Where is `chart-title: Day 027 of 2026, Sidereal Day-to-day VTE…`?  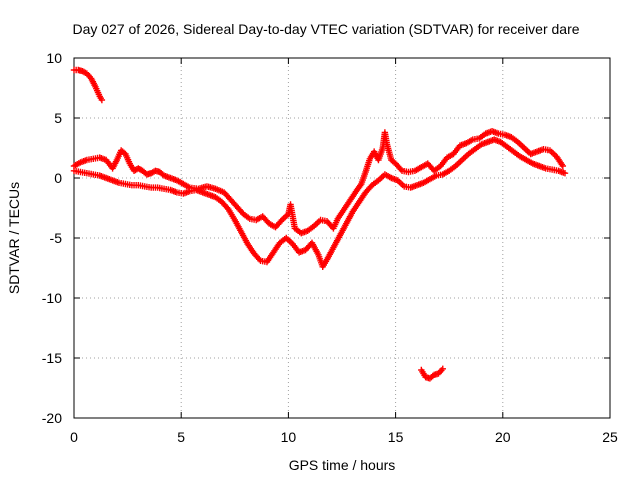
chart-title: Day 027 of 2026, Sidereal Day-to-day VTE… is located at coordinates (325, 29).